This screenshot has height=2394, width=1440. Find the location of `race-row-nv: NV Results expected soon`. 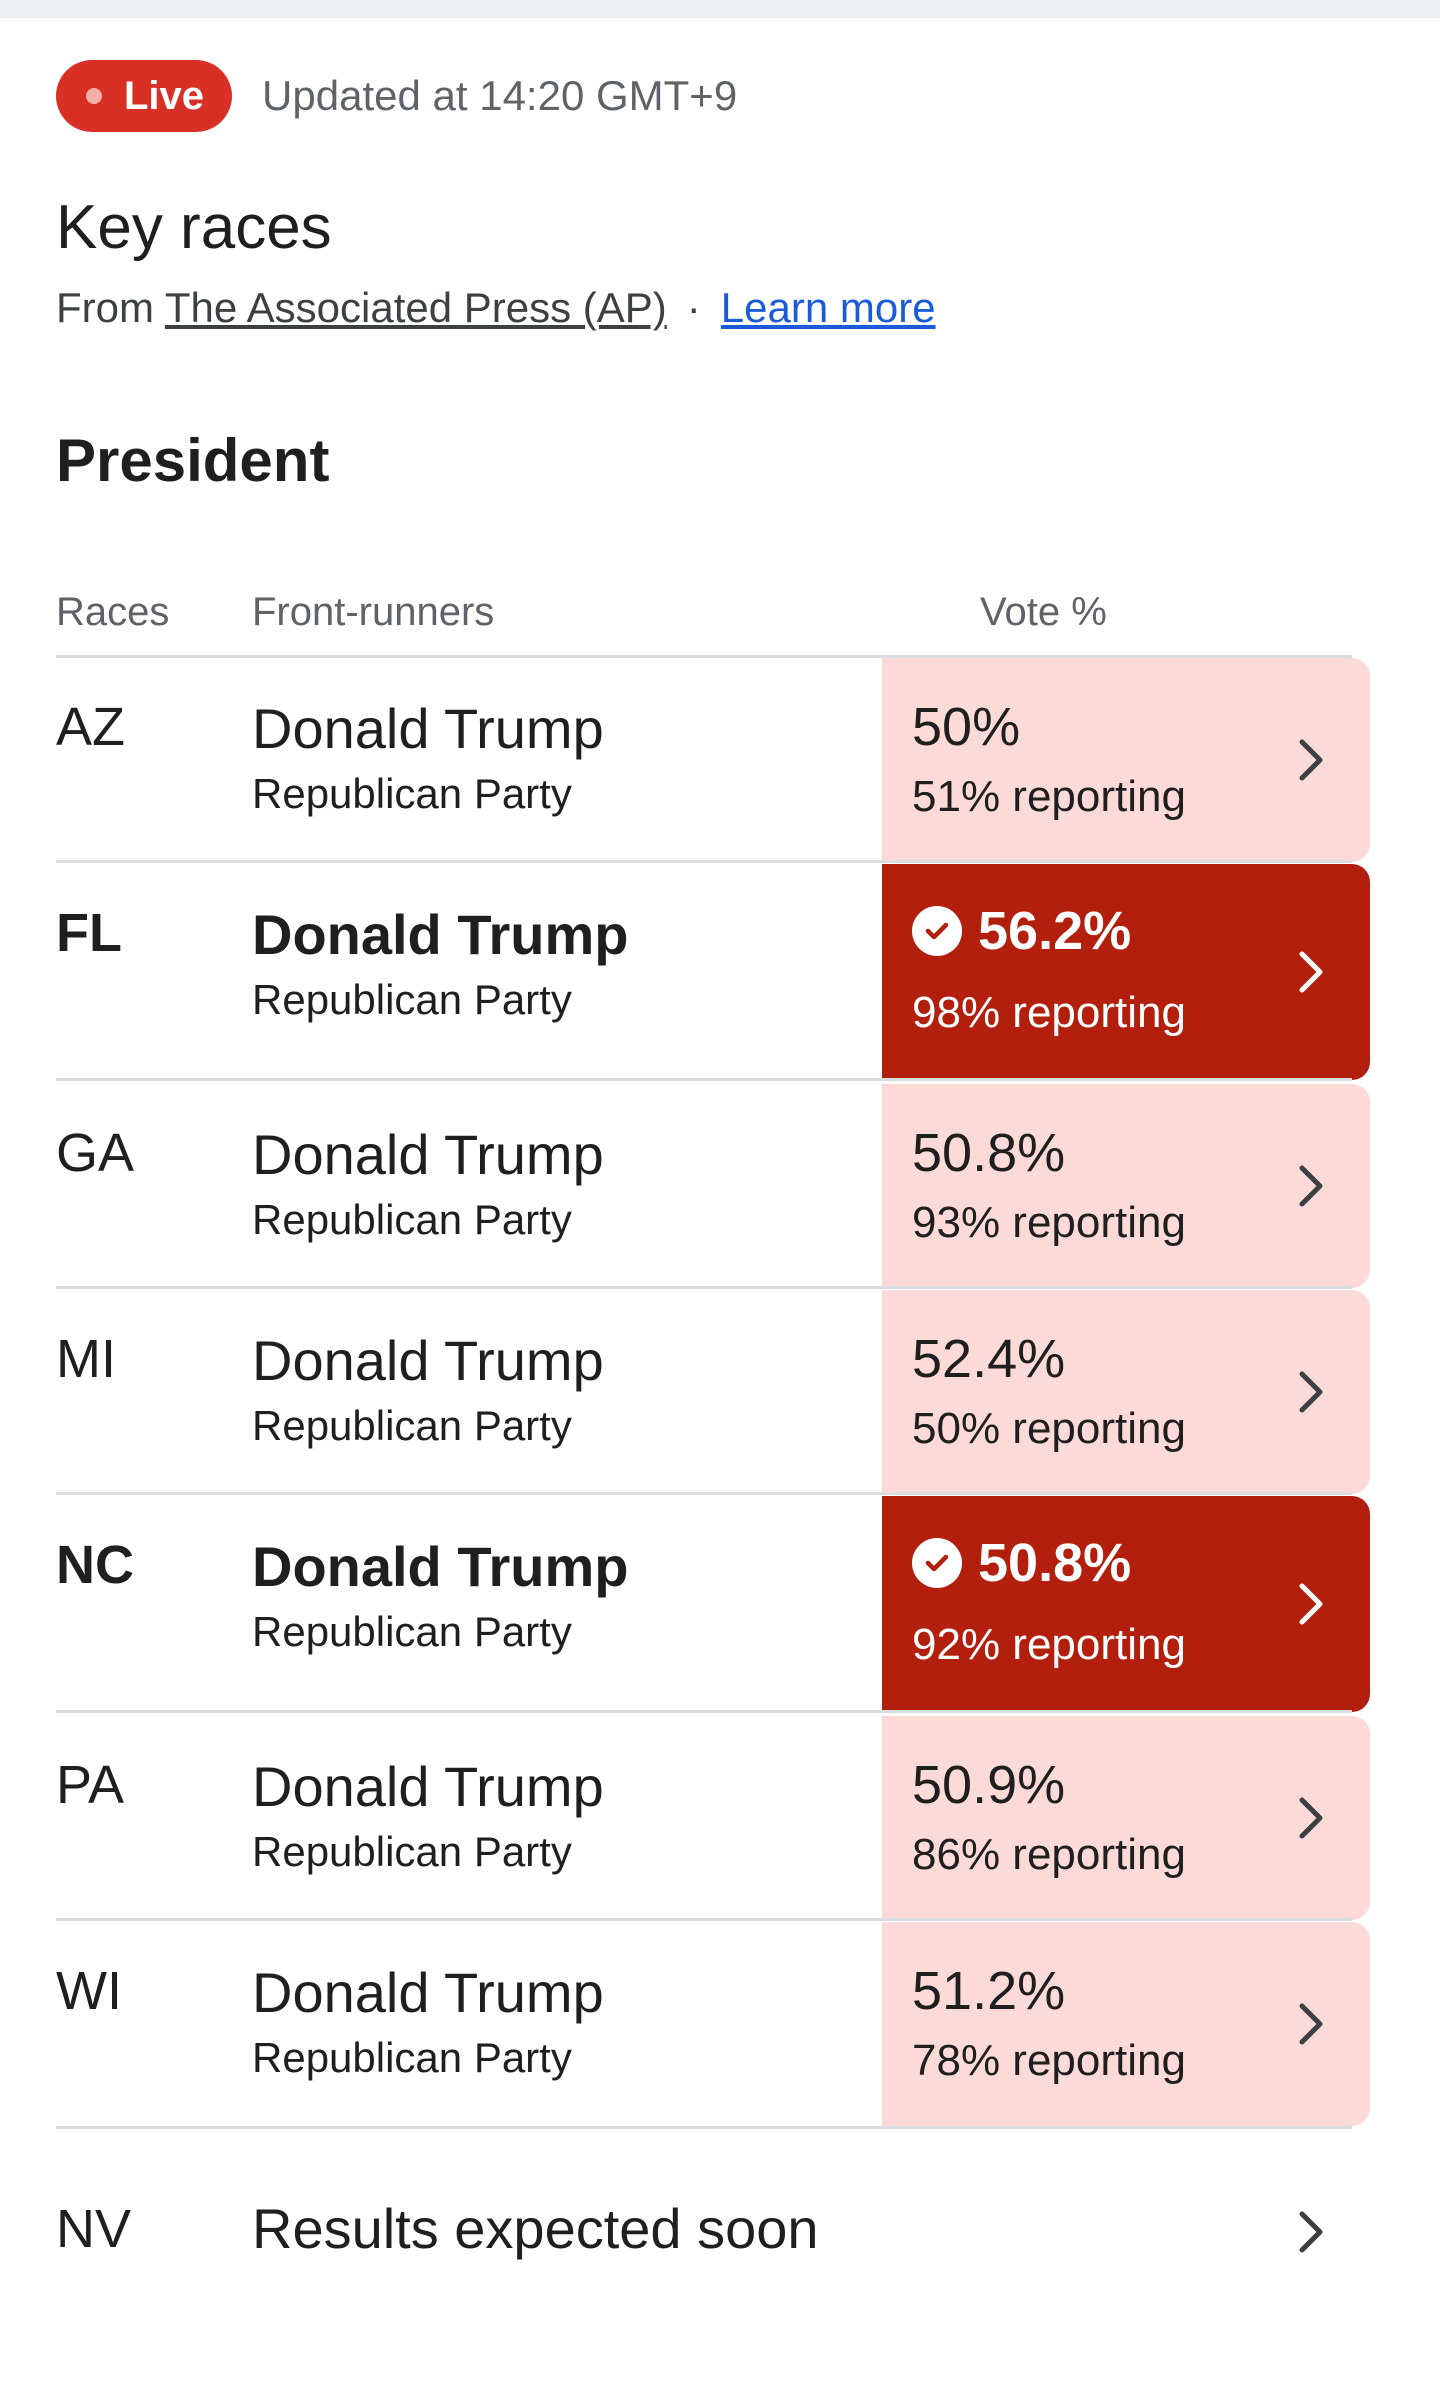

race-row-nv: NV Results expected soon is located at coordinates (713, 2230).